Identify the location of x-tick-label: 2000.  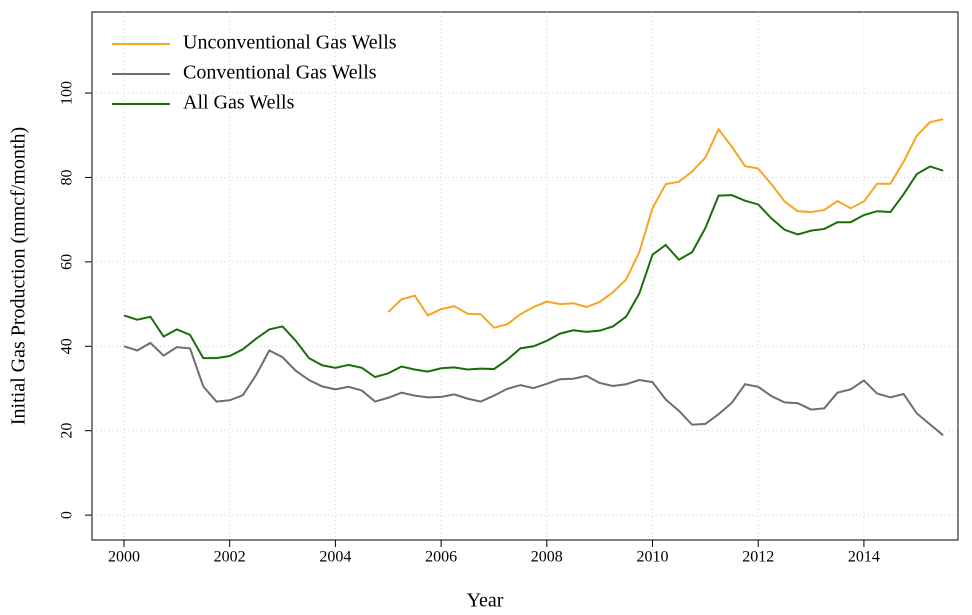
(124, 557).